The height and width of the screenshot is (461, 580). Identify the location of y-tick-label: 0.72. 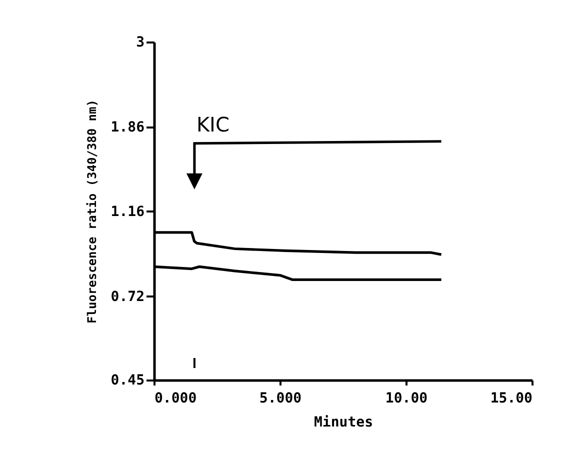
(127, 296).